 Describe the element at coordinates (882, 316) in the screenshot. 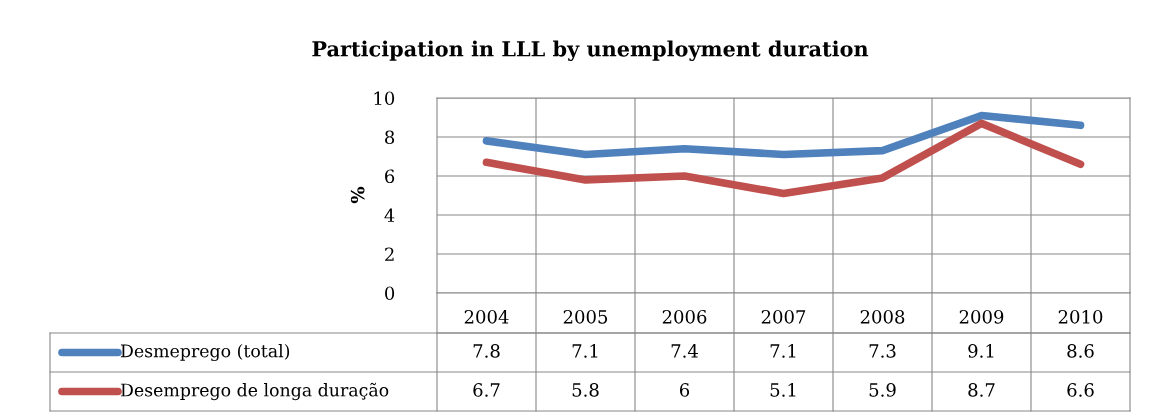

I see `x-tick-label: 2008` at that location.